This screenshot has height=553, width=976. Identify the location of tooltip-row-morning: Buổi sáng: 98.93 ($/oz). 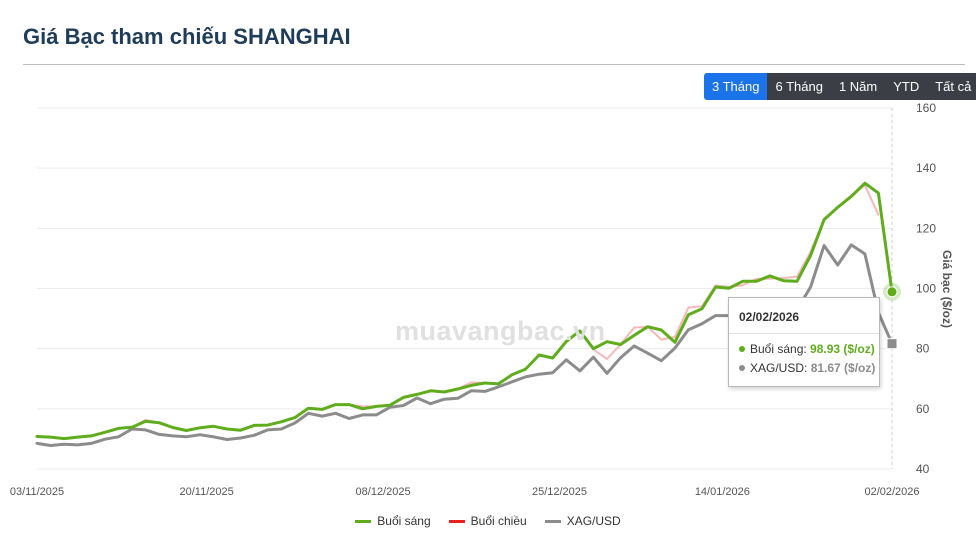
(807, 349).